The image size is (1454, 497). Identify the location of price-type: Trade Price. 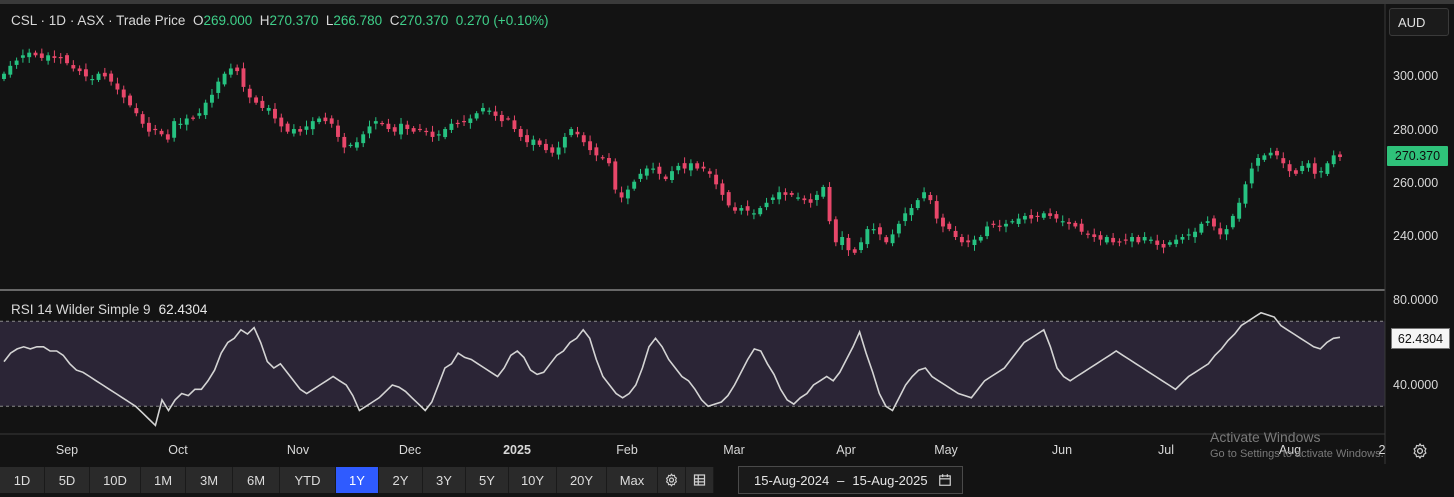
(151, 20).